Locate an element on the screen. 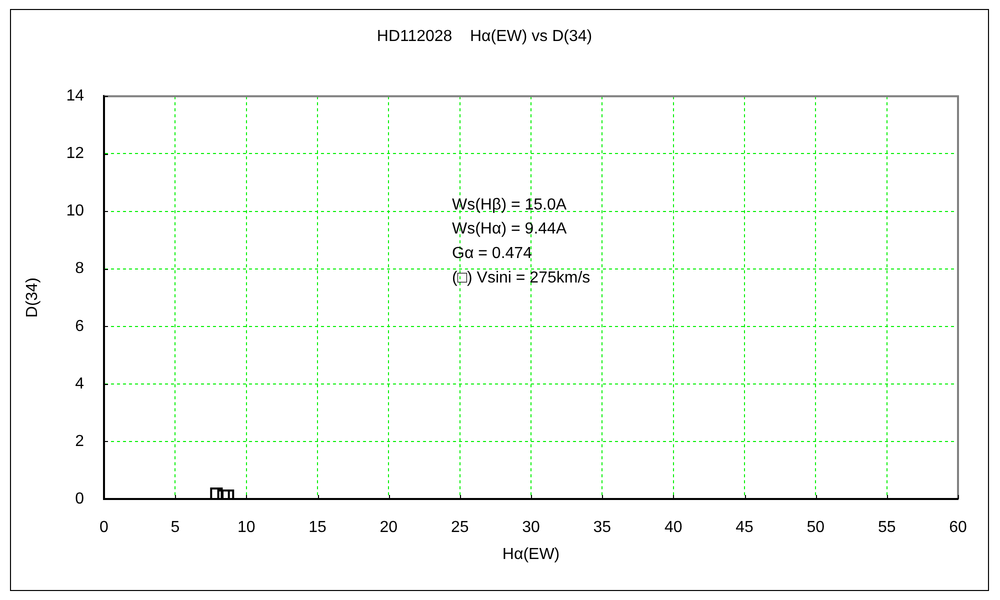  x-tick-label: 40 is located at coordinates (673, 527).